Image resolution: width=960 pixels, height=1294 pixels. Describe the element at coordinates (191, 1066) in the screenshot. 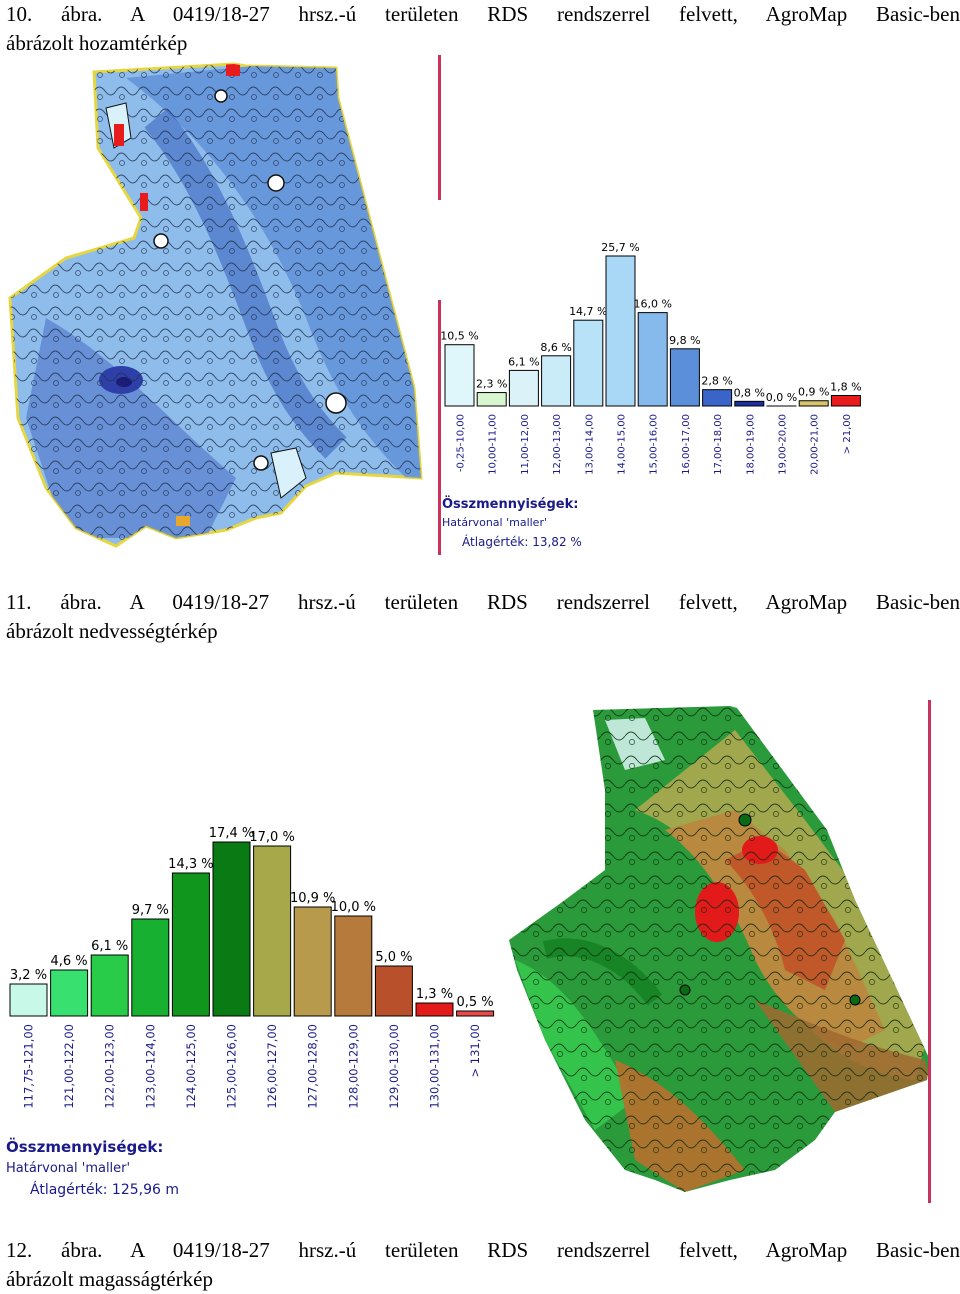

I see `category-tick-label: 124,00-125,00` at that location.